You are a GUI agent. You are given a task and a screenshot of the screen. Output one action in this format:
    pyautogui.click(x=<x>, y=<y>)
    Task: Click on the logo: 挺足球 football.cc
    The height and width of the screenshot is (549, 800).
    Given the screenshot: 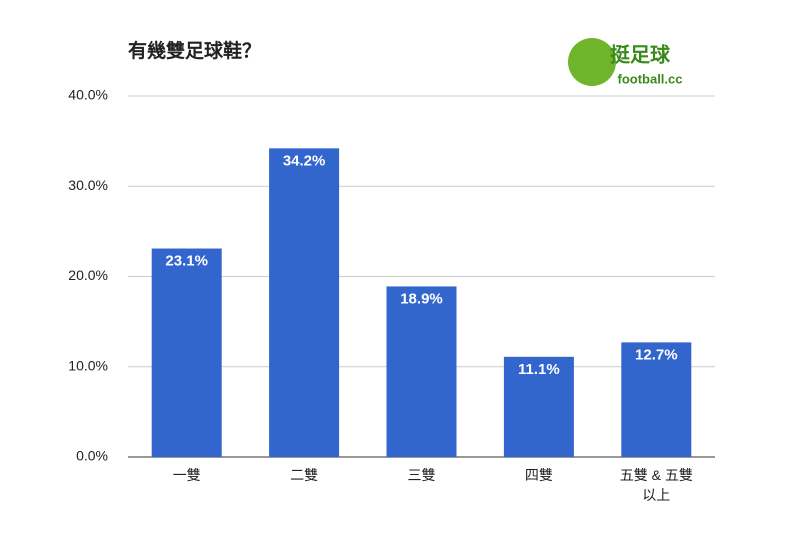 What is the action you would take?
    pyautogui.click(x=625, y=62)
    